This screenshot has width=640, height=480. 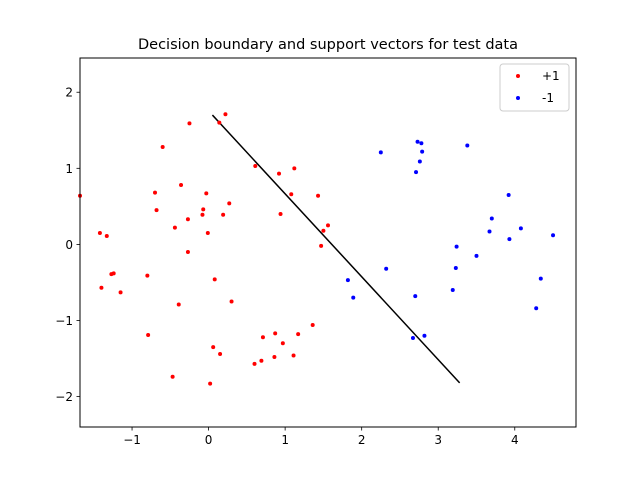 I want to click on x-axis: −1 0 1 2 3 4, so click(x=321, y=437).